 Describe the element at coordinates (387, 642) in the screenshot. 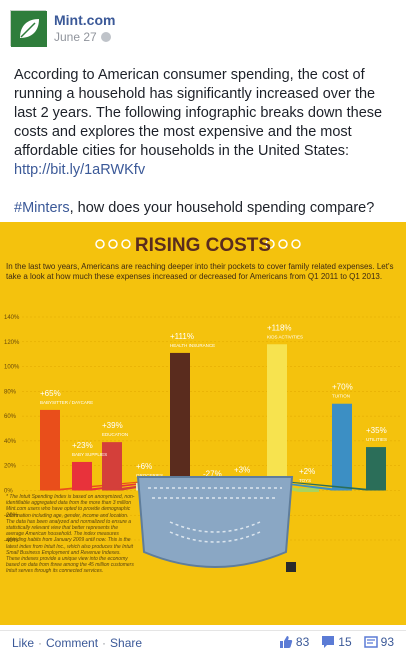

I see `shares-number: 93` at that location.